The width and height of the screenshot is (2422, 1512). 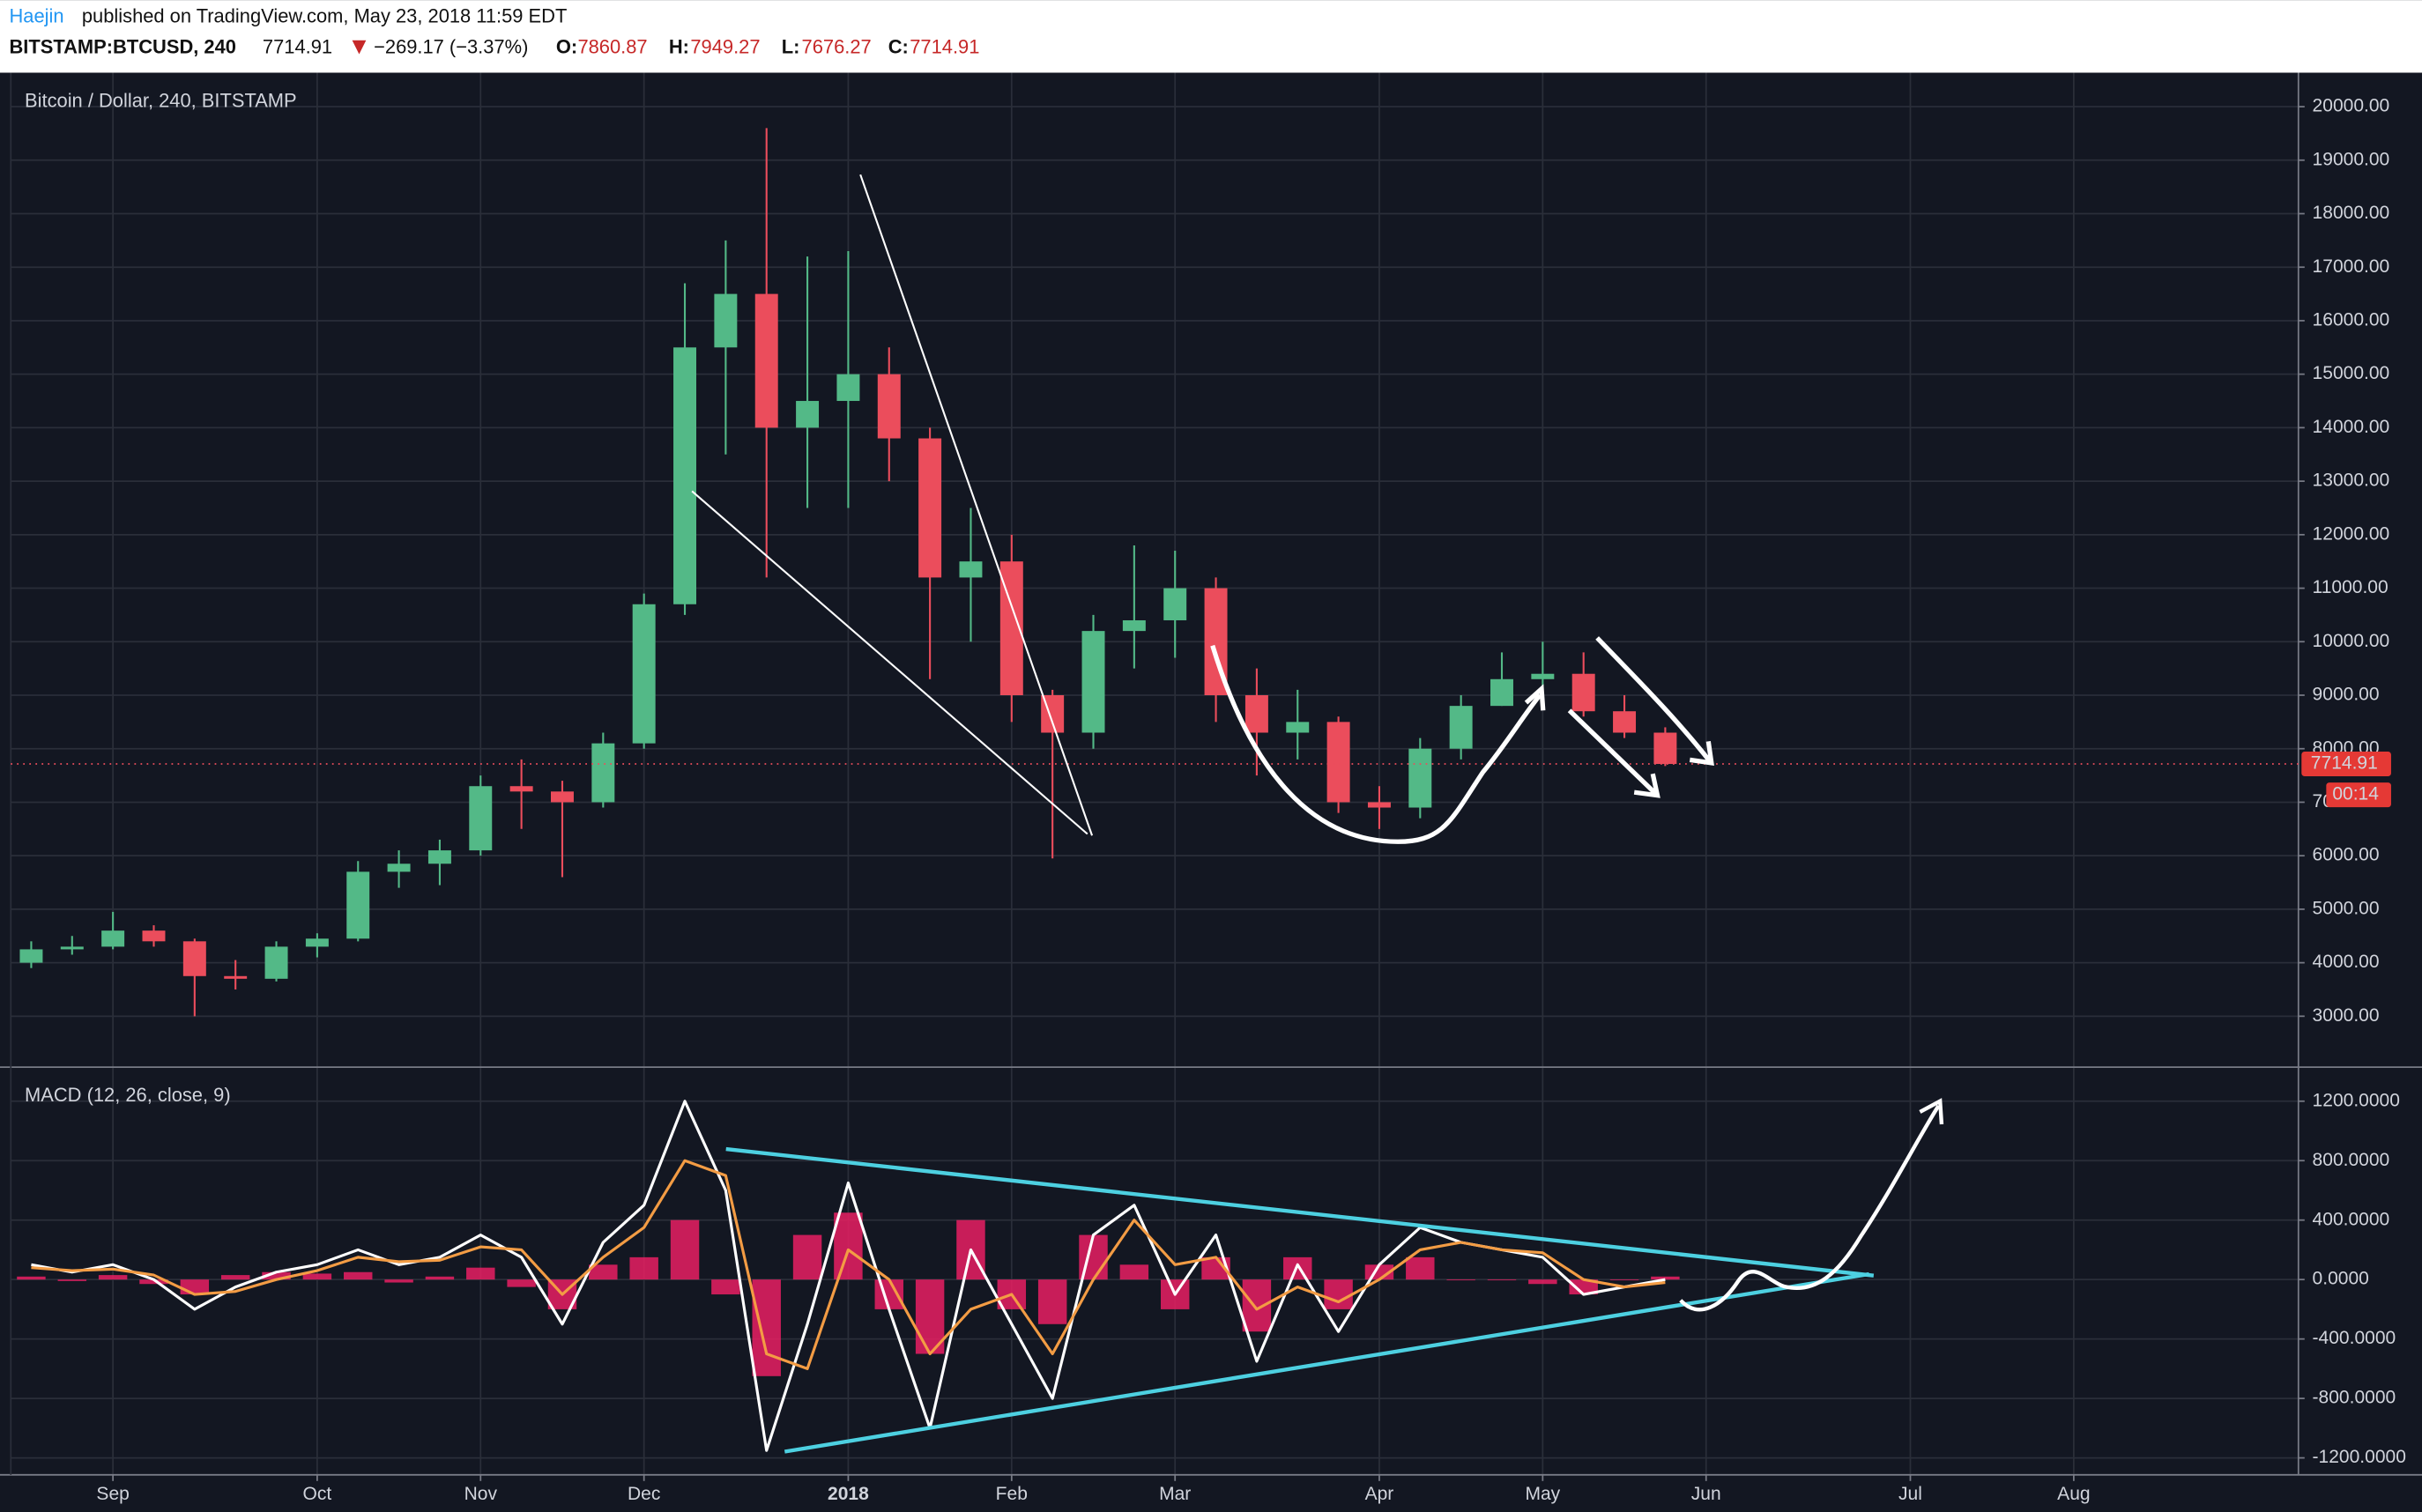 What do you see at coordinates (297, 46) in the screenshot?
I see `last: 7714.91` at bounding box center [297, 46].